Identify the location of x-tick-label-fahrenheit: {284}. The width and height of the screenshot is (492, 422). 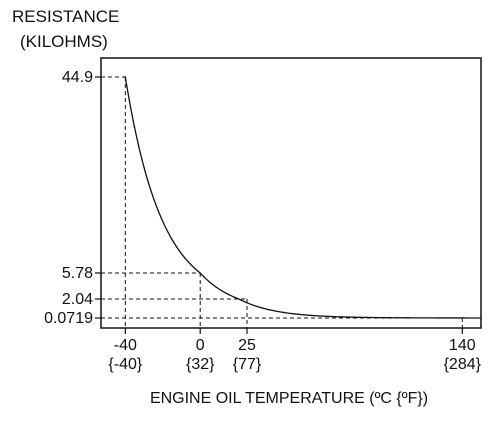
(463, 364).